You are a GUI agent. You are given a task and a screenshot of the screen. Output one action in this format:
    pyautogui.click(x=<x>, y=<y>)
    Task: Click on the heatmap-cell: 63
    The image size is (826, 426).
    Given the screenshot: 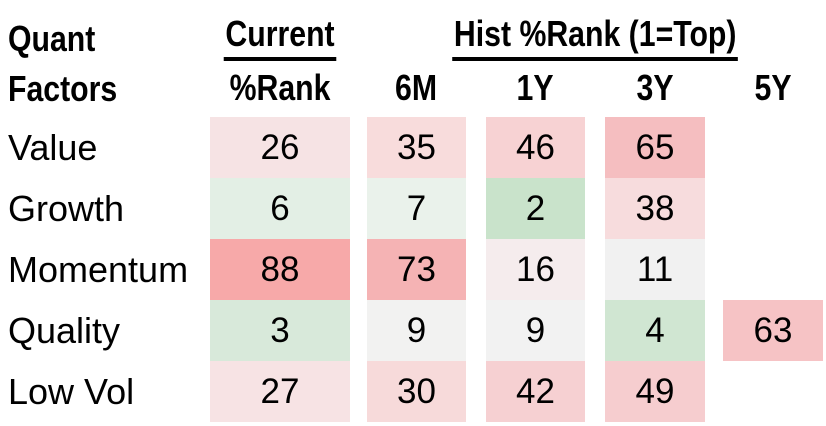 What is the action you would take?
    pyautogui.click(x=773, y=330)
    